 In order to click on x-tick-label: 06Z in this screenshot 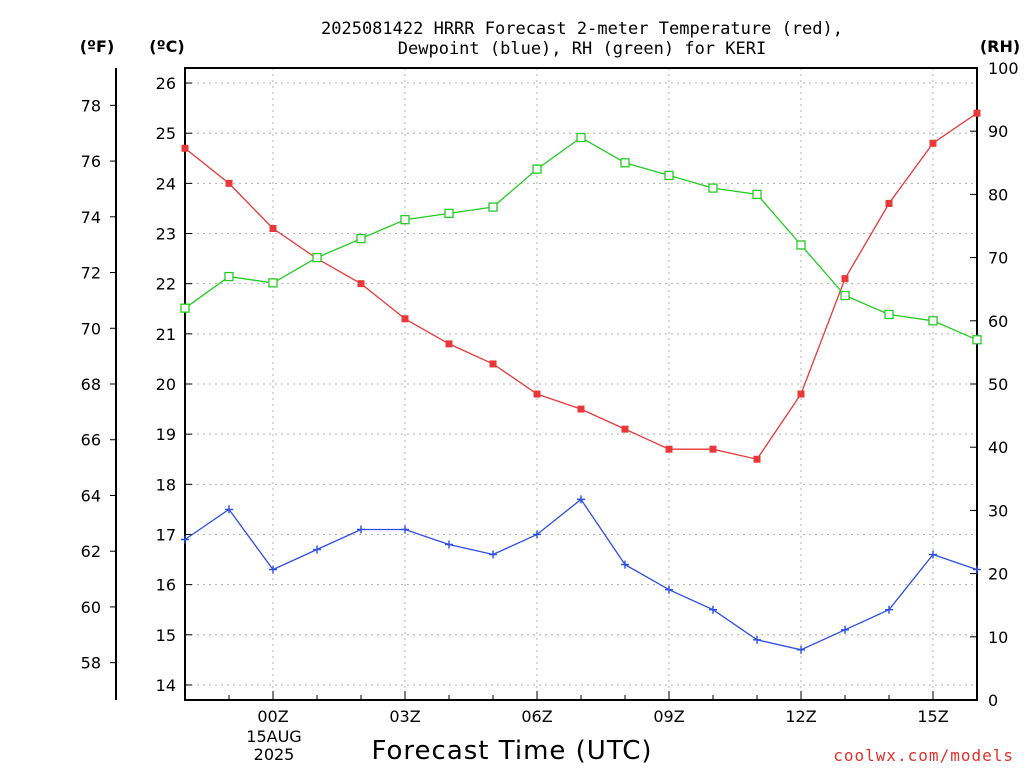, I will do `click(536, 716)`.